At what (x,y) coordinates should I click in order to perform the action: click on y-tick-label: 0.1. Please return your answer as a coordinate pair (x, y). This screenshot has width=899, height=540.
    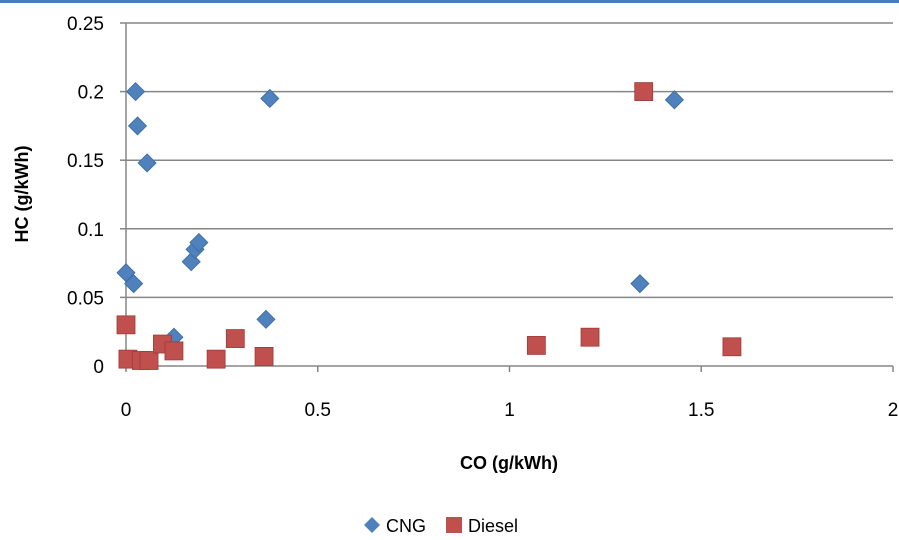
    Looking at the image, I should click on (91, 230).